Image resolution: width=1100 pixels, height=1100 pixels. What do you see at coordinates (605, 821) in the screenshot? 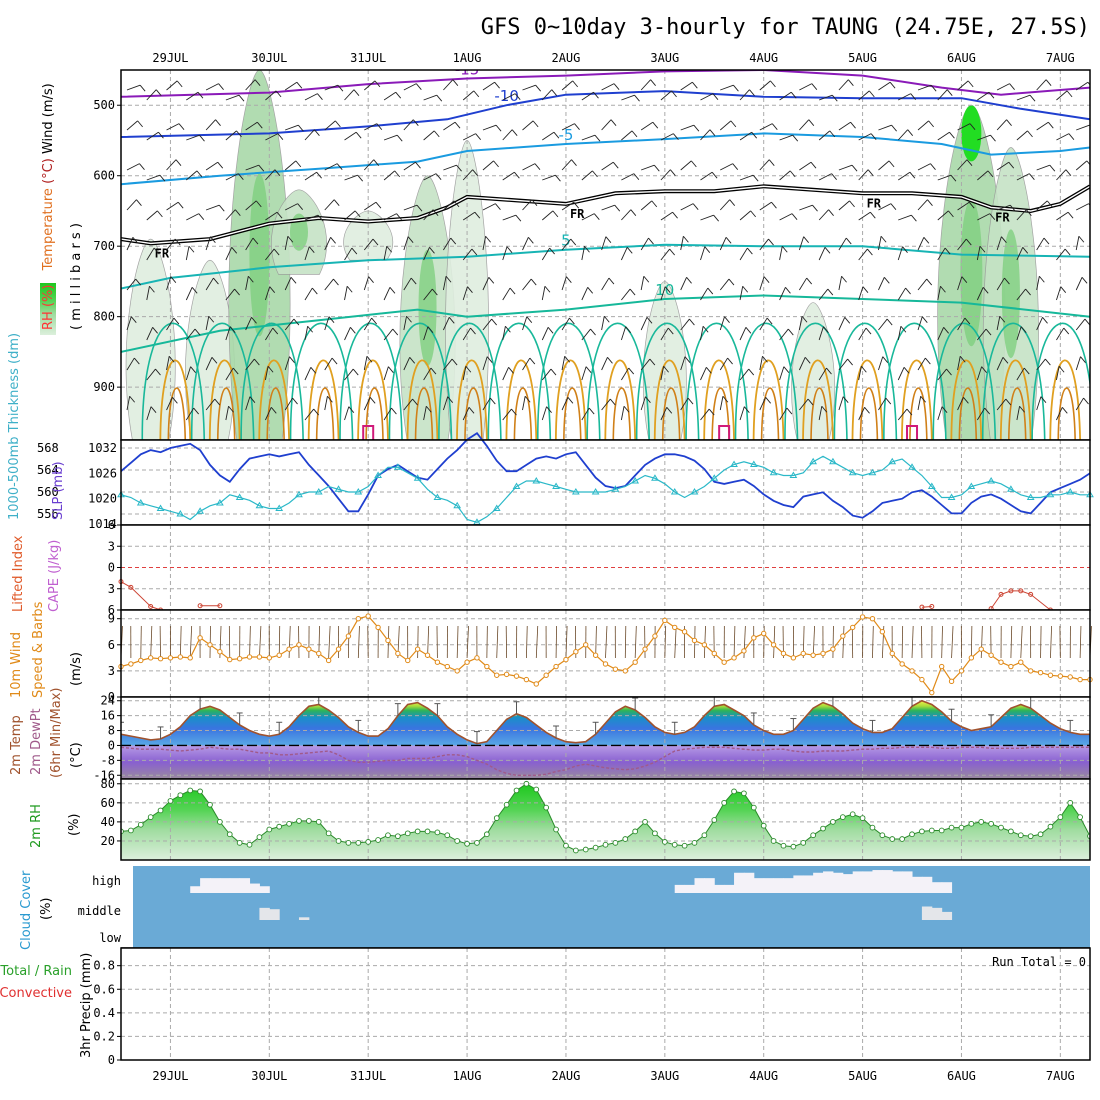
I see `rh-fill` at bounding box center [605, 821].